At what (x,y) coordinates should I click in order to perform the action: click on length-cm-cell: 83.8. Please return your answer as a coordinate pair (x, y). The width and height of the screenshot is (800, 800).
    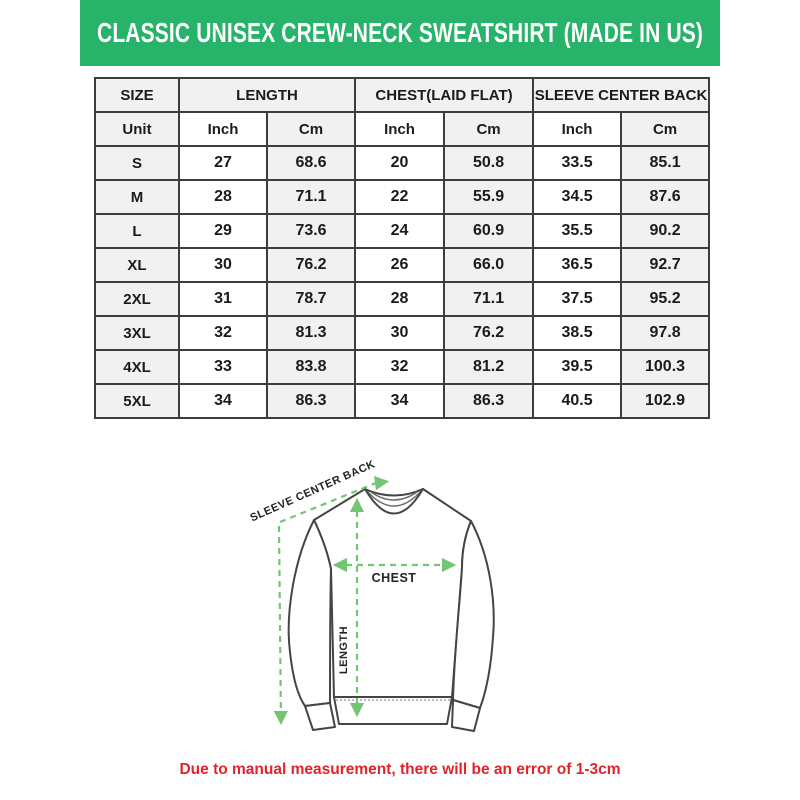
    Looking at the image, I should click on (311, 367).